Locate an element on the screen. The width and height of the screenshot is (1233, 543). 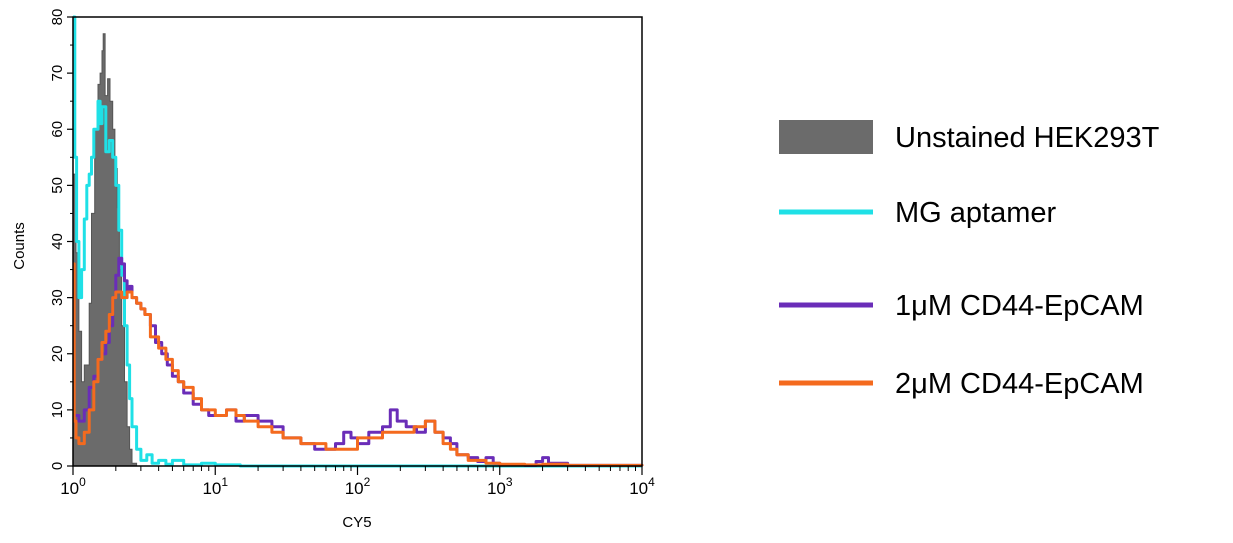
x-tick-label: 10³ is located at coordinates (500, 486).